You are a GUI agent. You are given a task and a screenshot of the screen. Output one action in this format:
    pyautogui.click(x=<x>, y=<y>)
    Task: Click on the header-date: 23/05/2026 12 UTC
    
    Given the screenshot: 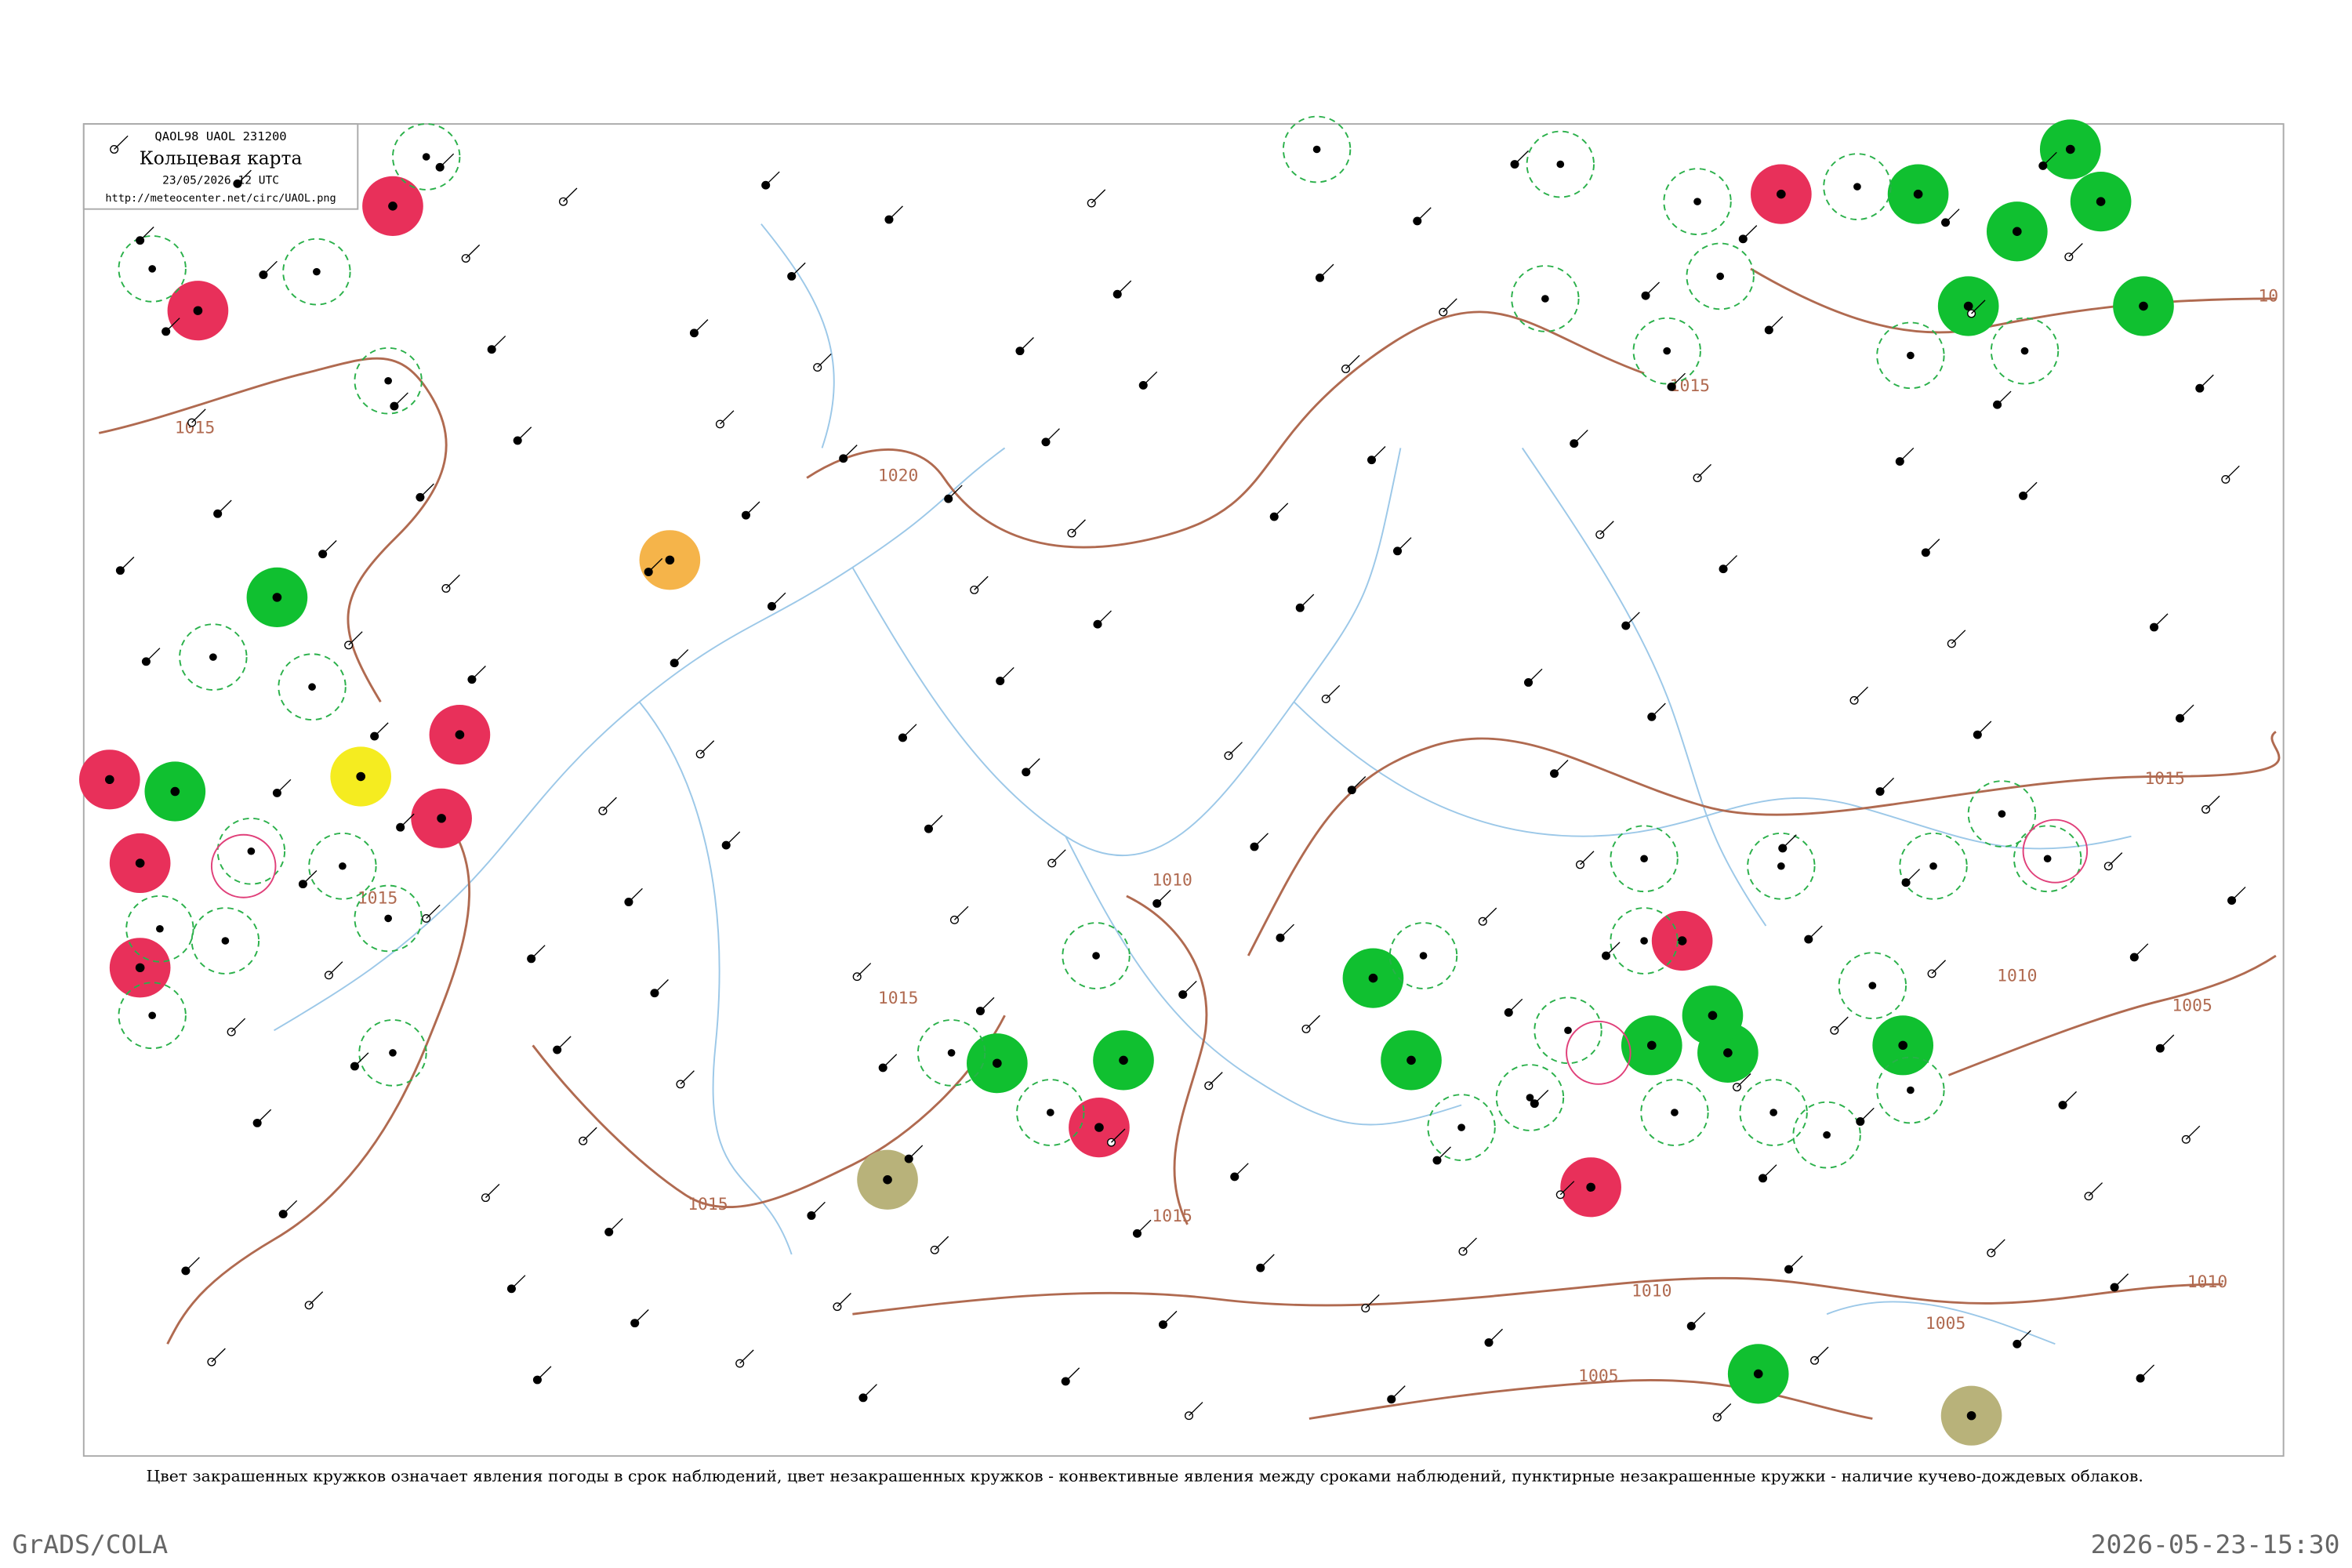 What is the action you would take?
    pyautogui.click(x=220, y=180)
    